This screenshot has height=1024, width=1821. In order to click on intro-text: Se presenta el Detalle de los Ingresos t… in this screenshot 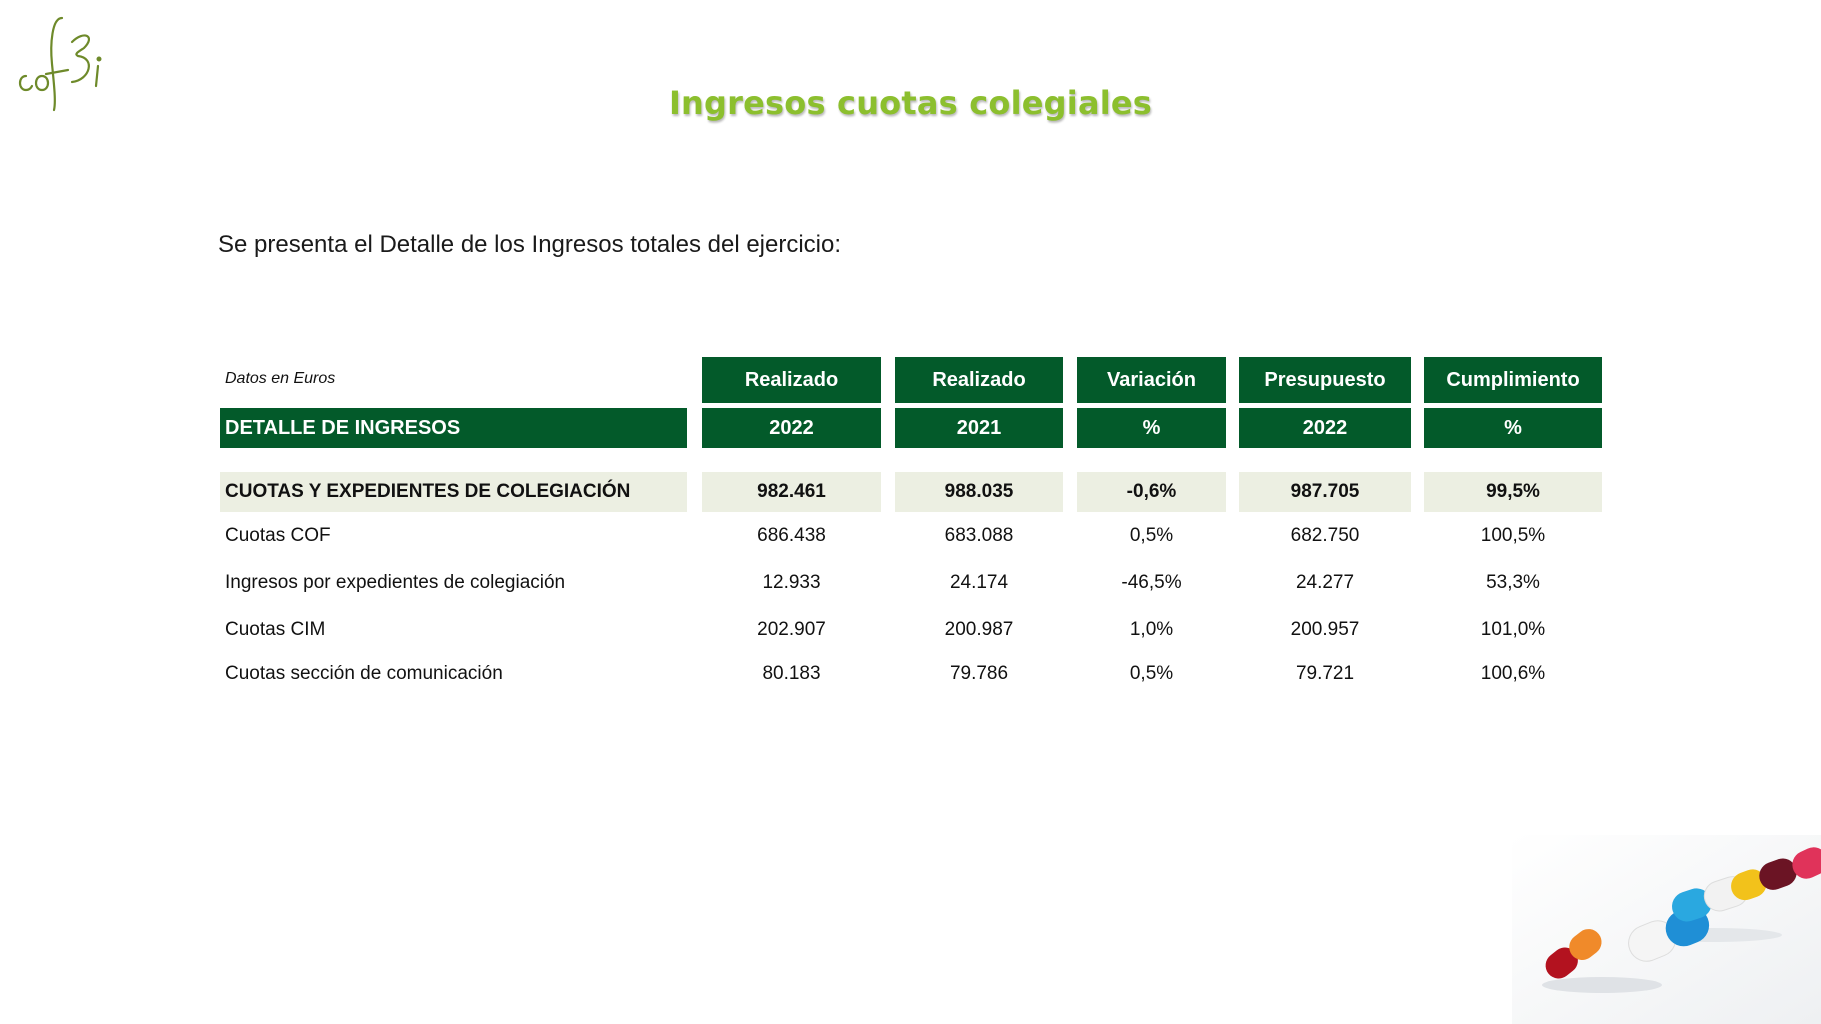, I will do `click(530, 244)`.